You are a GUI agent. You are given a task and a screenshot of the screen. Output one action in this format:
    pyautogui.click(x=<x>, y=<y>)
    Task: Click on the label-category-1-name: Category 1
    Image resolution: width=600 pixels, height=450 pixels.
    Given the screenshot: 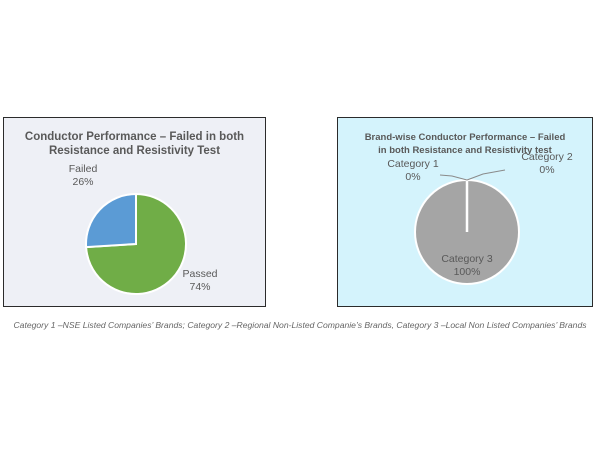 What is the action you would take?
    pyautogui.click(x=413, y=164)
    